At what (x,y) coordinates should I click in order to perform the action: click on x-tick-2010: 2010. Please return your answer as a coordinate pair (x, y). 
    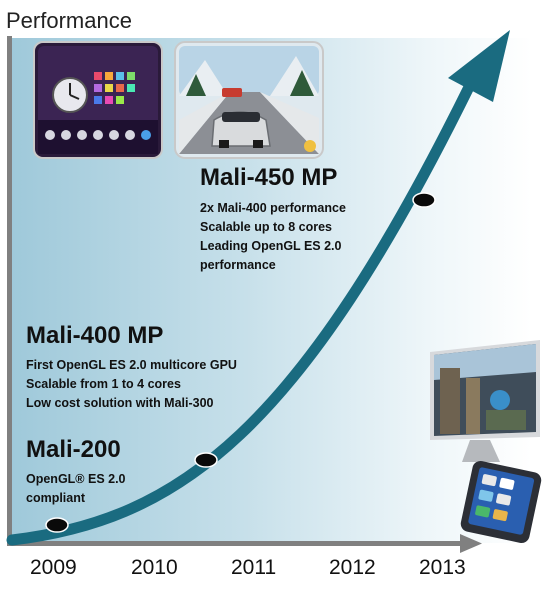
    Looking at the image, I should click on (154, 567).